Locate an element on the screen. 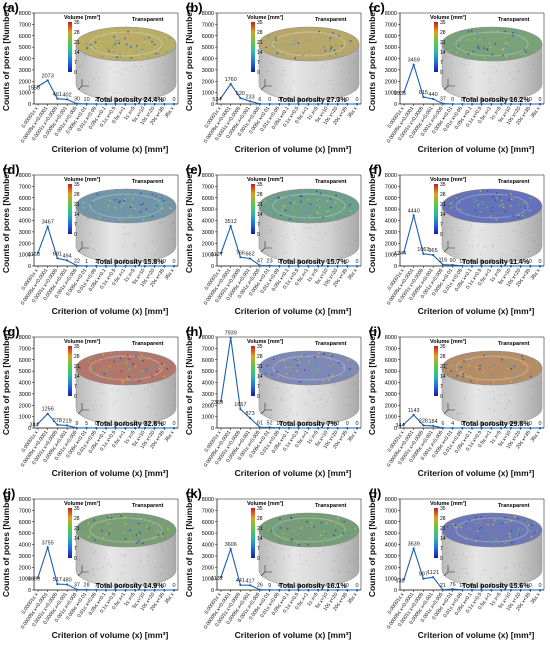 This screenshot has height=655, width=550. specimen-ring is located at coordinates (492, 368).